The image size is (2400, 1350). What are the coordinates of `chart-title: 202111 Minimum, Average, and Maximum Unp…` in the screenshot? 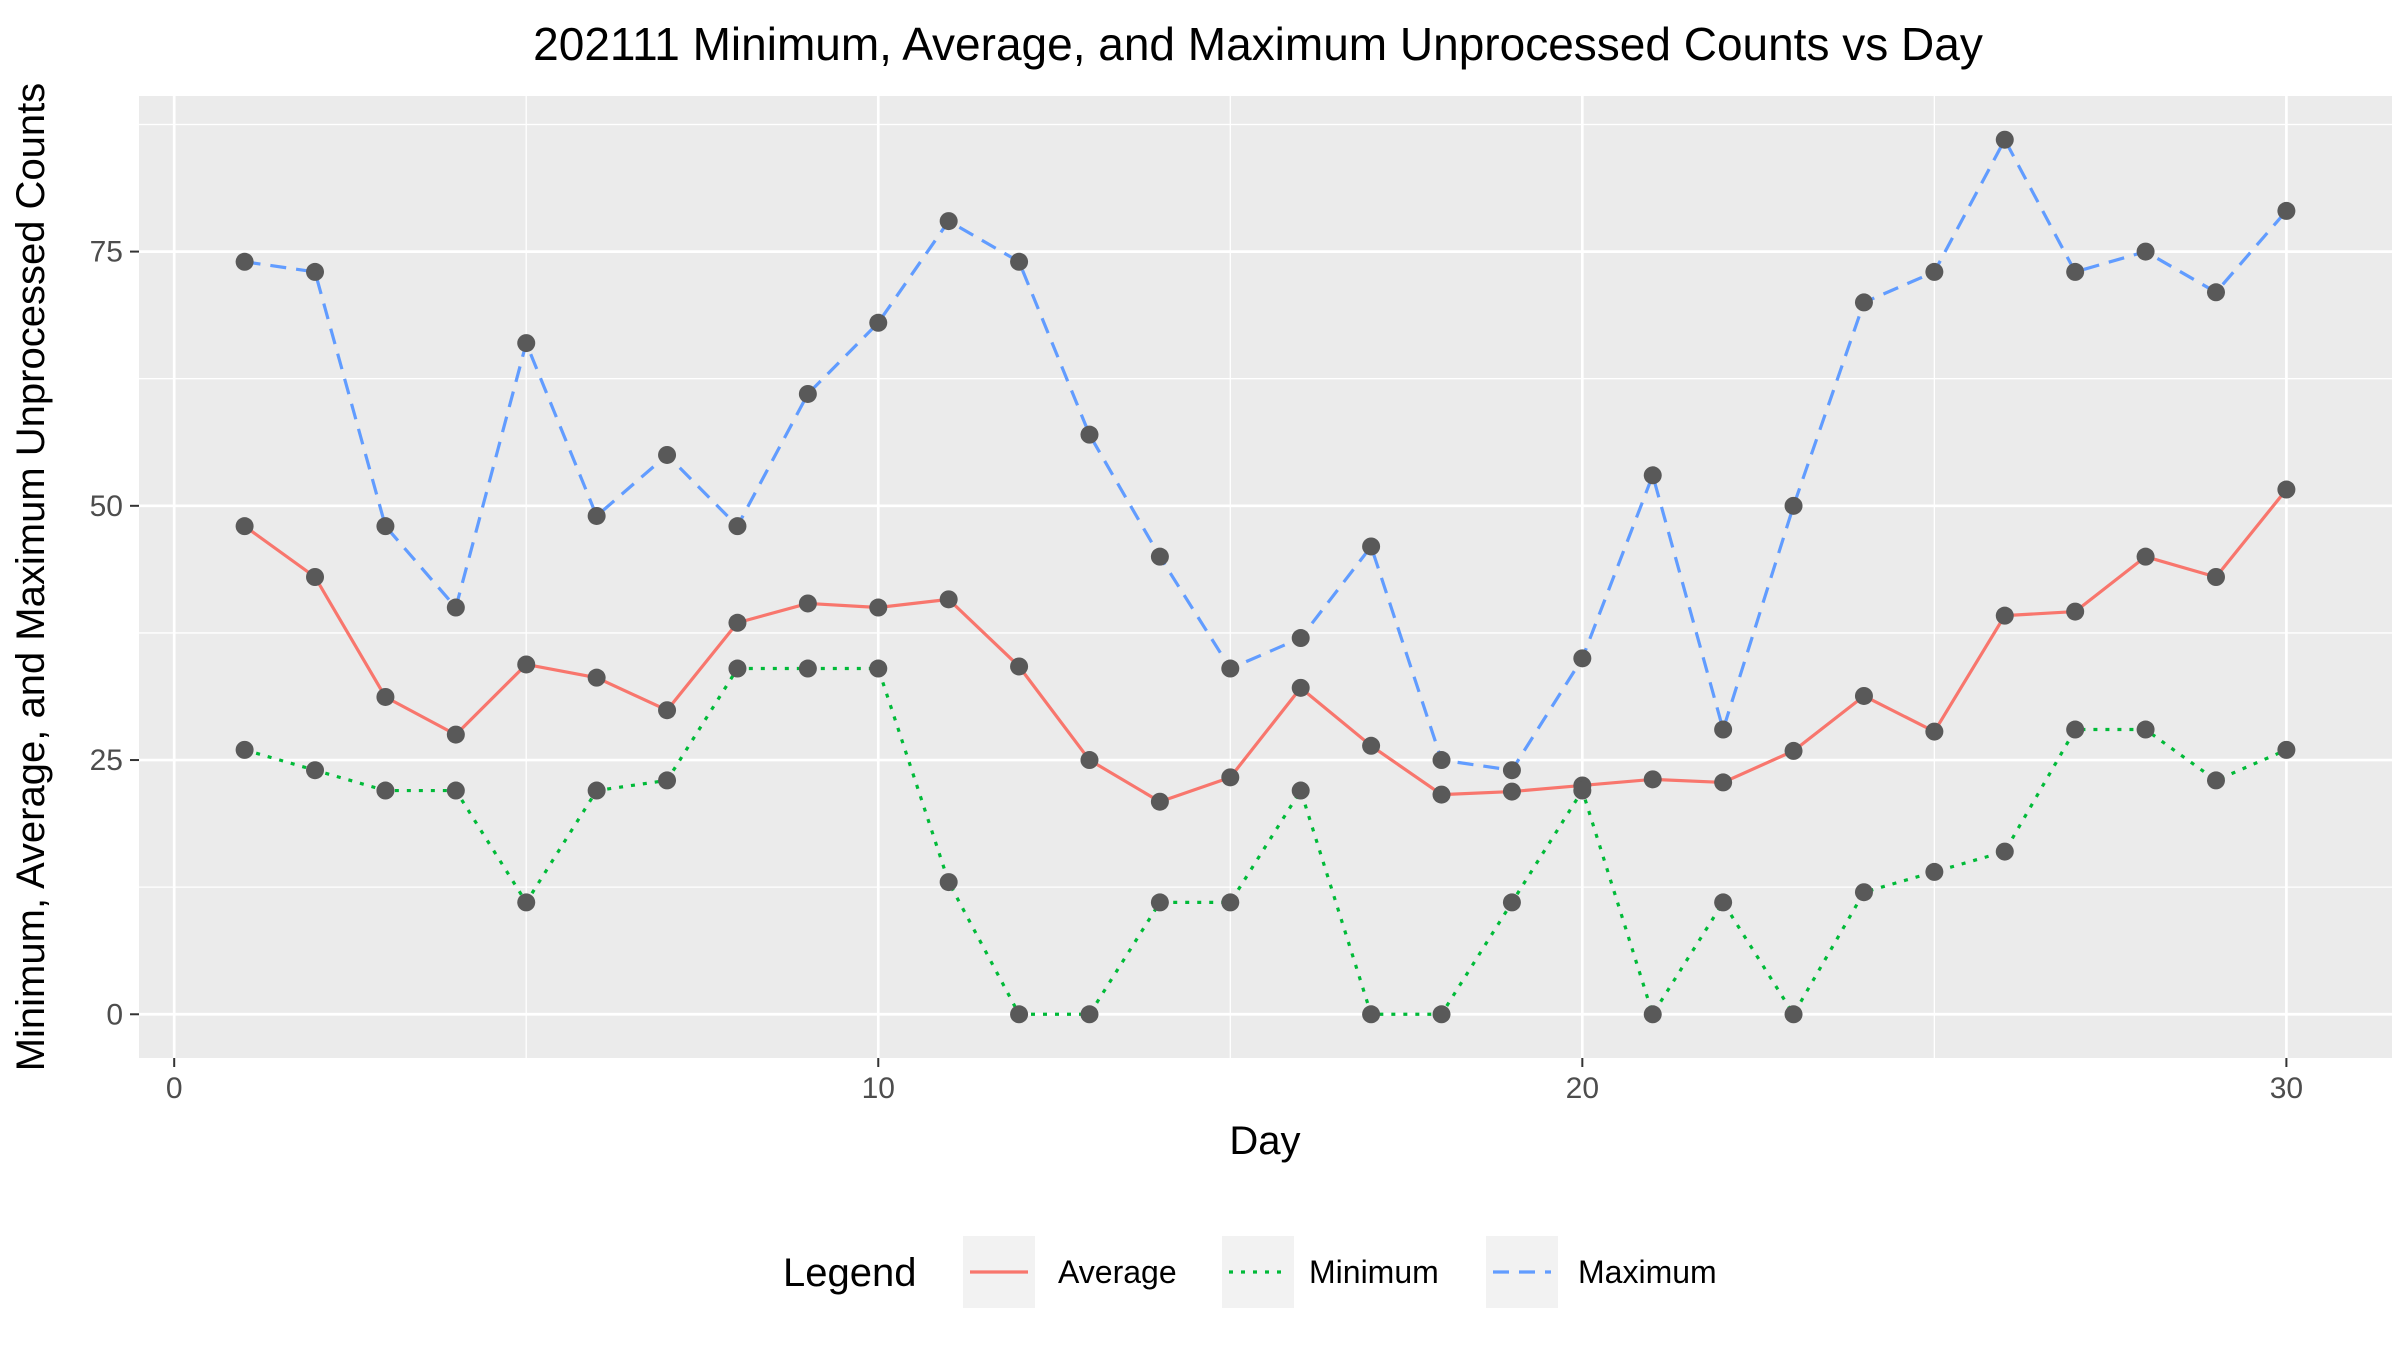 It's located at (1258, 44).